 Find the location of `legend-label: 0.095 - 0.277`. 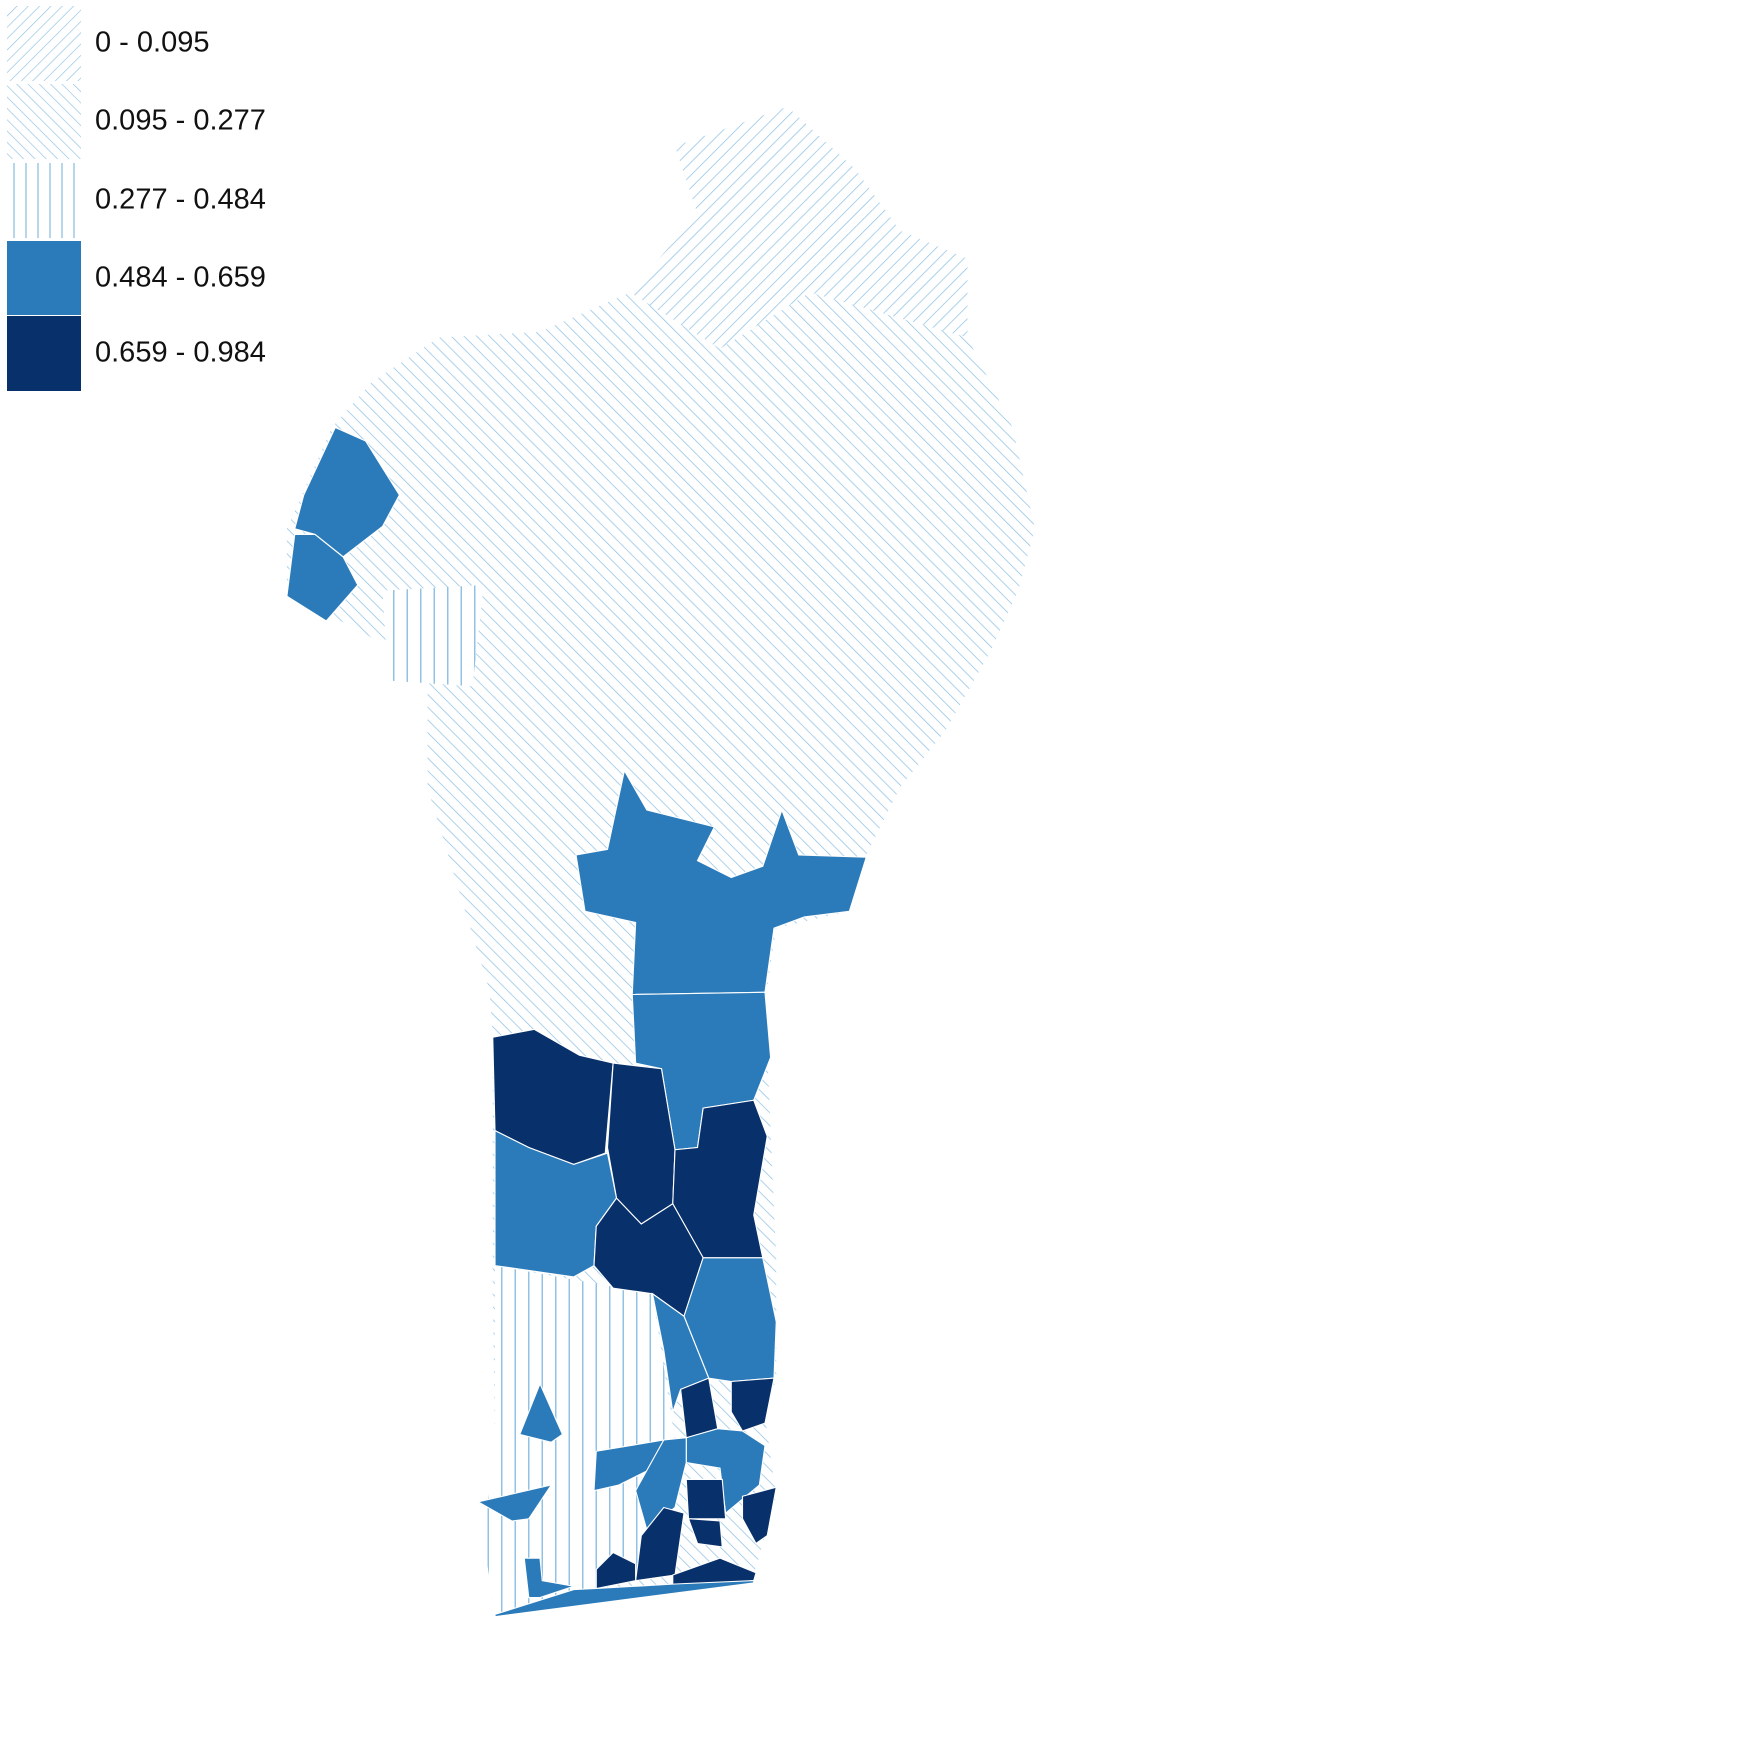

legend-label: 0.095 - 0.277 is located at coordinates (180, 121).